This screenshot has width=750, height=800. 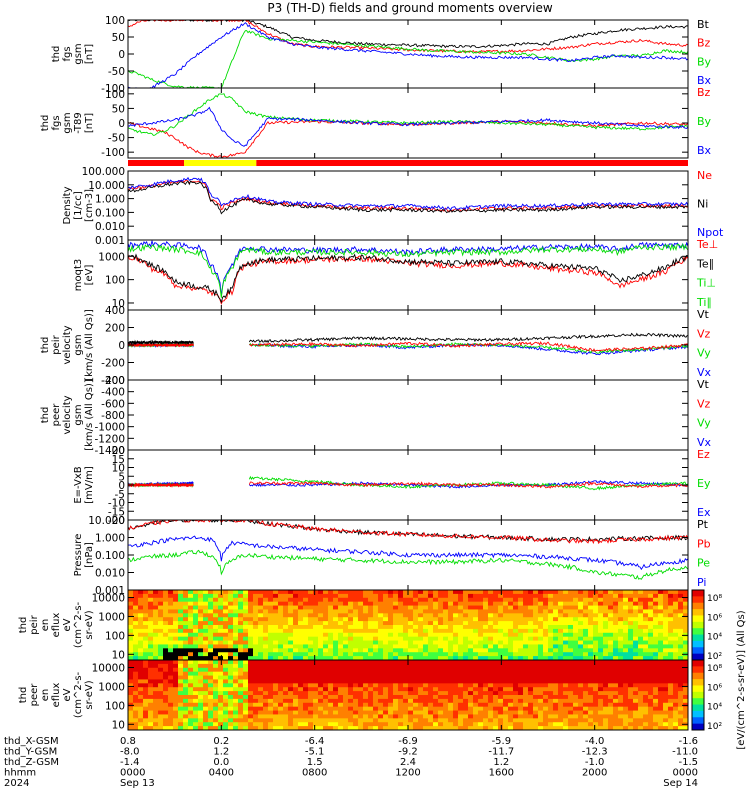 What do you see at coordinates (103, 172) in the screenshot?
I see `y-tick-label: 100.000` at bounding box center [103, 172].